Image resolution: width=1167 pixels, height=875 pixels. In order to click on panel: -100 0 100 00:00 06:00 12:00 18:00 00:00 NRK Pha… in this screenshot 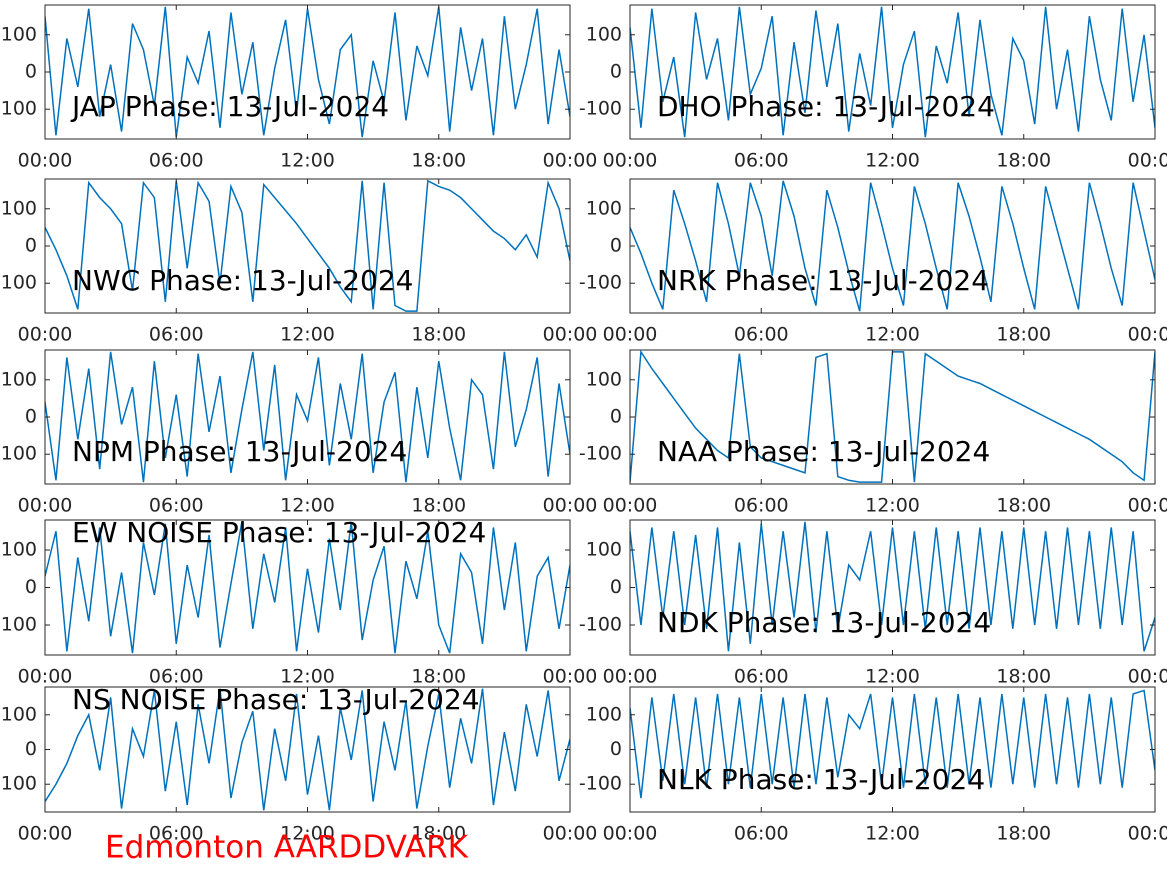, I will do `click(873, 262)`.